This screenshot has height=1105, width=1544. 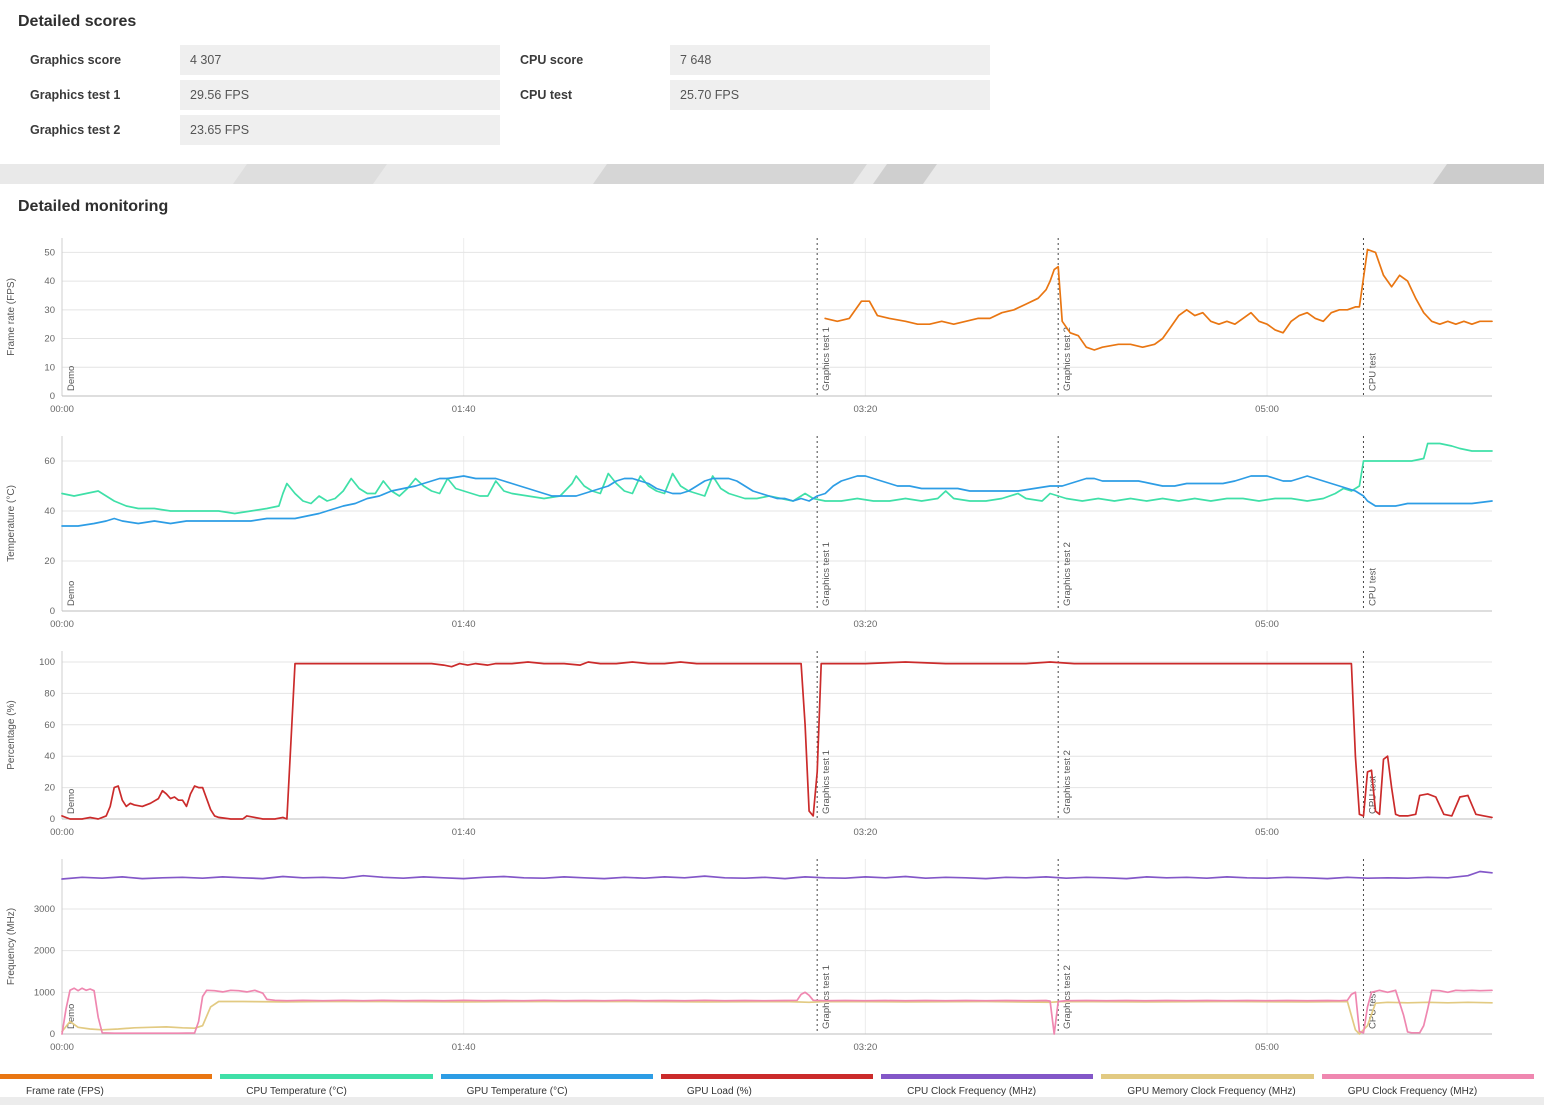 I want to click on legend-label: GPU Memory Clock Frequency (MHz), so click(x=1211, y=1091).